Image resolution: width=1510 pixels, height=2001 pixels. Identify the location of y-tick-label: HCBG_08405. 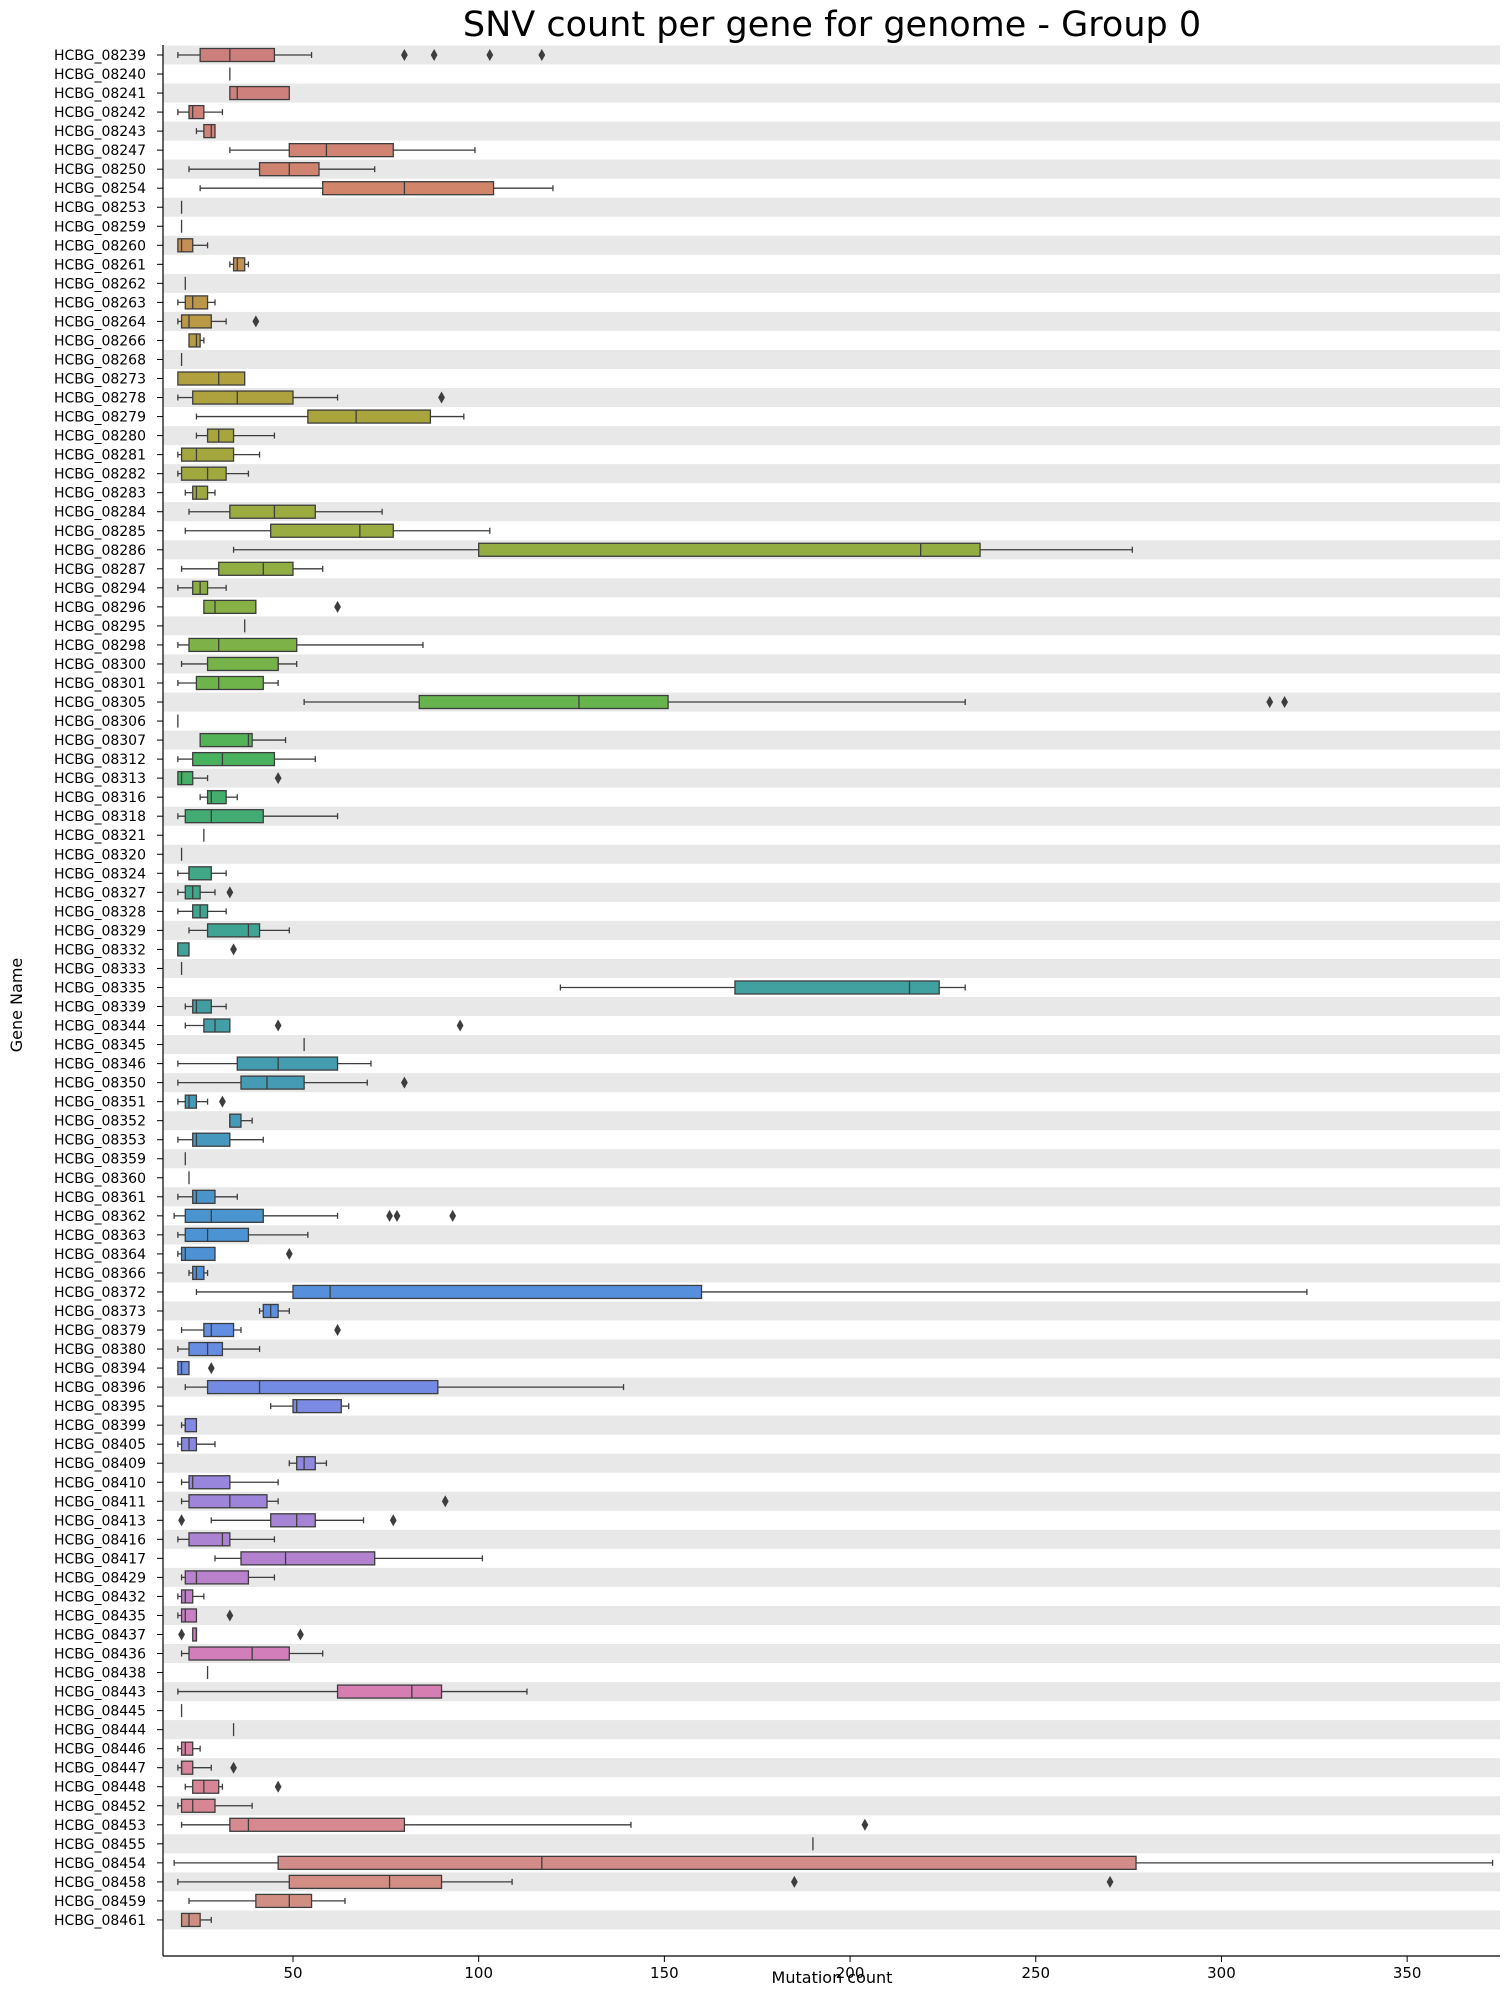
(100, 1445).